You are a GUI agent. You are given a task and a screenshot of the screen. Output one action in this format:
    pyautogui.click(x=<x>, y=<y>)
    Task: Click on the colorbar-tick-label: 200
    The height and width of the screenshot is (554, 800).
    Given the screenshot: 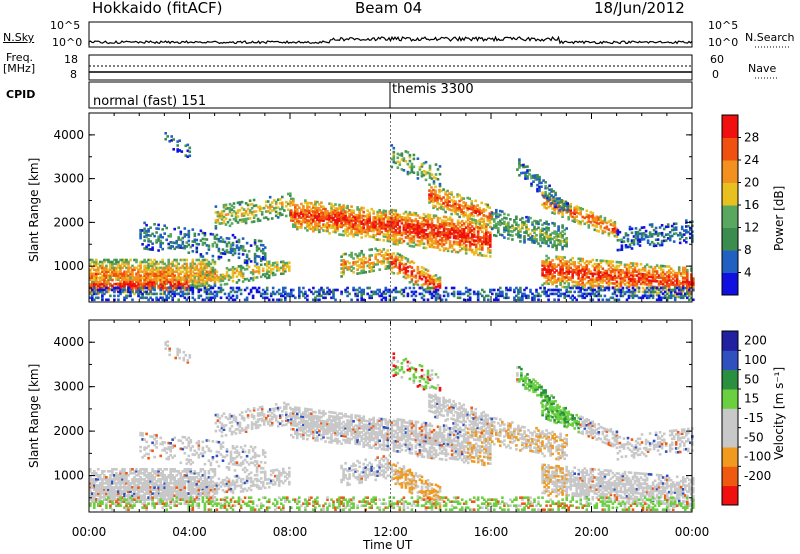 What is the action you would take?
    pyautogui.click(x=755, y=341)
    